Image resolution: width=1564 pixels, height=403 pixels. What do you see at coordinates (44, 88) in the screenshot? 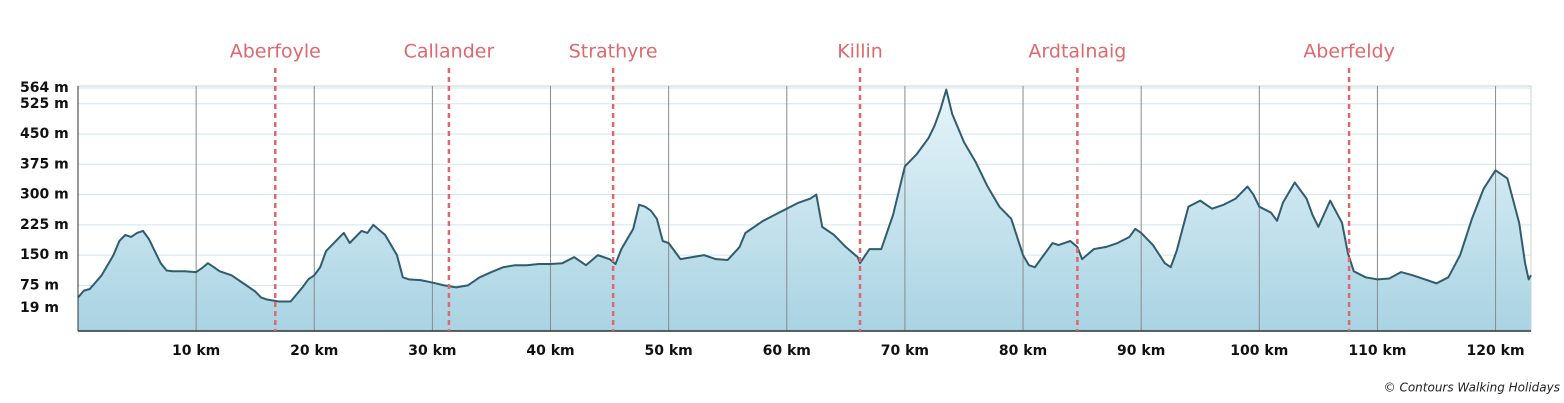
I see `y-tick-label: 564 m` at bounding box center [44, 88].